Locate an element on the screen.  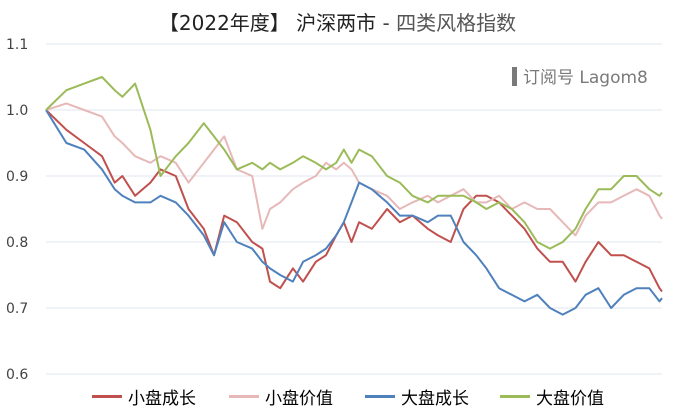
y-tick-label: 0.8 is located at coordinates (17, 243).